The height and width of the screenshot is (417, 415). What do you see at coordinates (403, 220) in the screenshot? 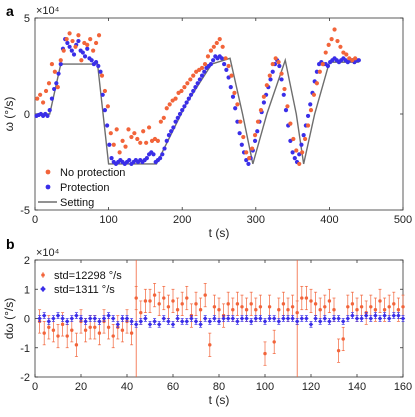
I see `x-tick-label: 500` at bounding box center [403, 220].